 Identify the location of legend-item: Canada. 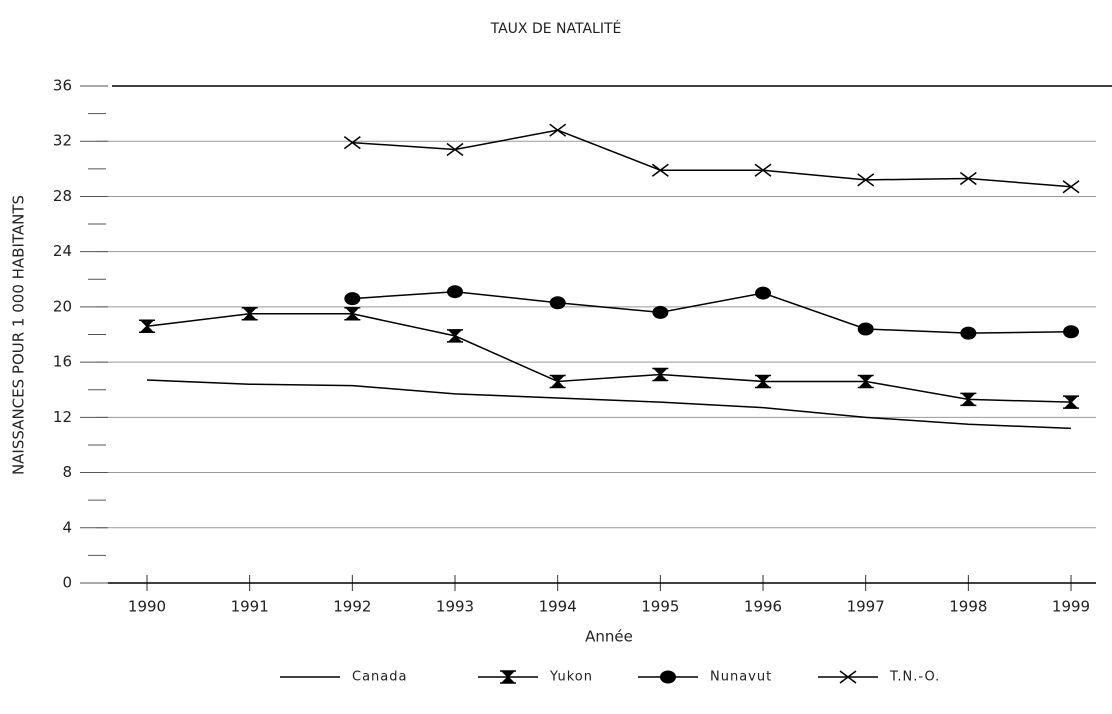
(343, 677).